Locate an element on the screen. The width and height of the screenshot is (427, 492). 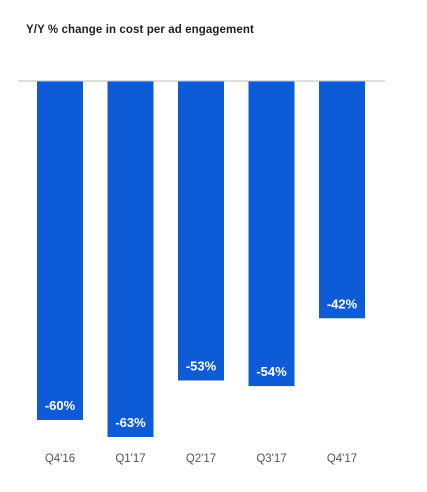
x-axis-ticks-group: Q4'16 Q1'17 Q2'17 Q3'17 Q4'17 is located at coordinates (201, 459).